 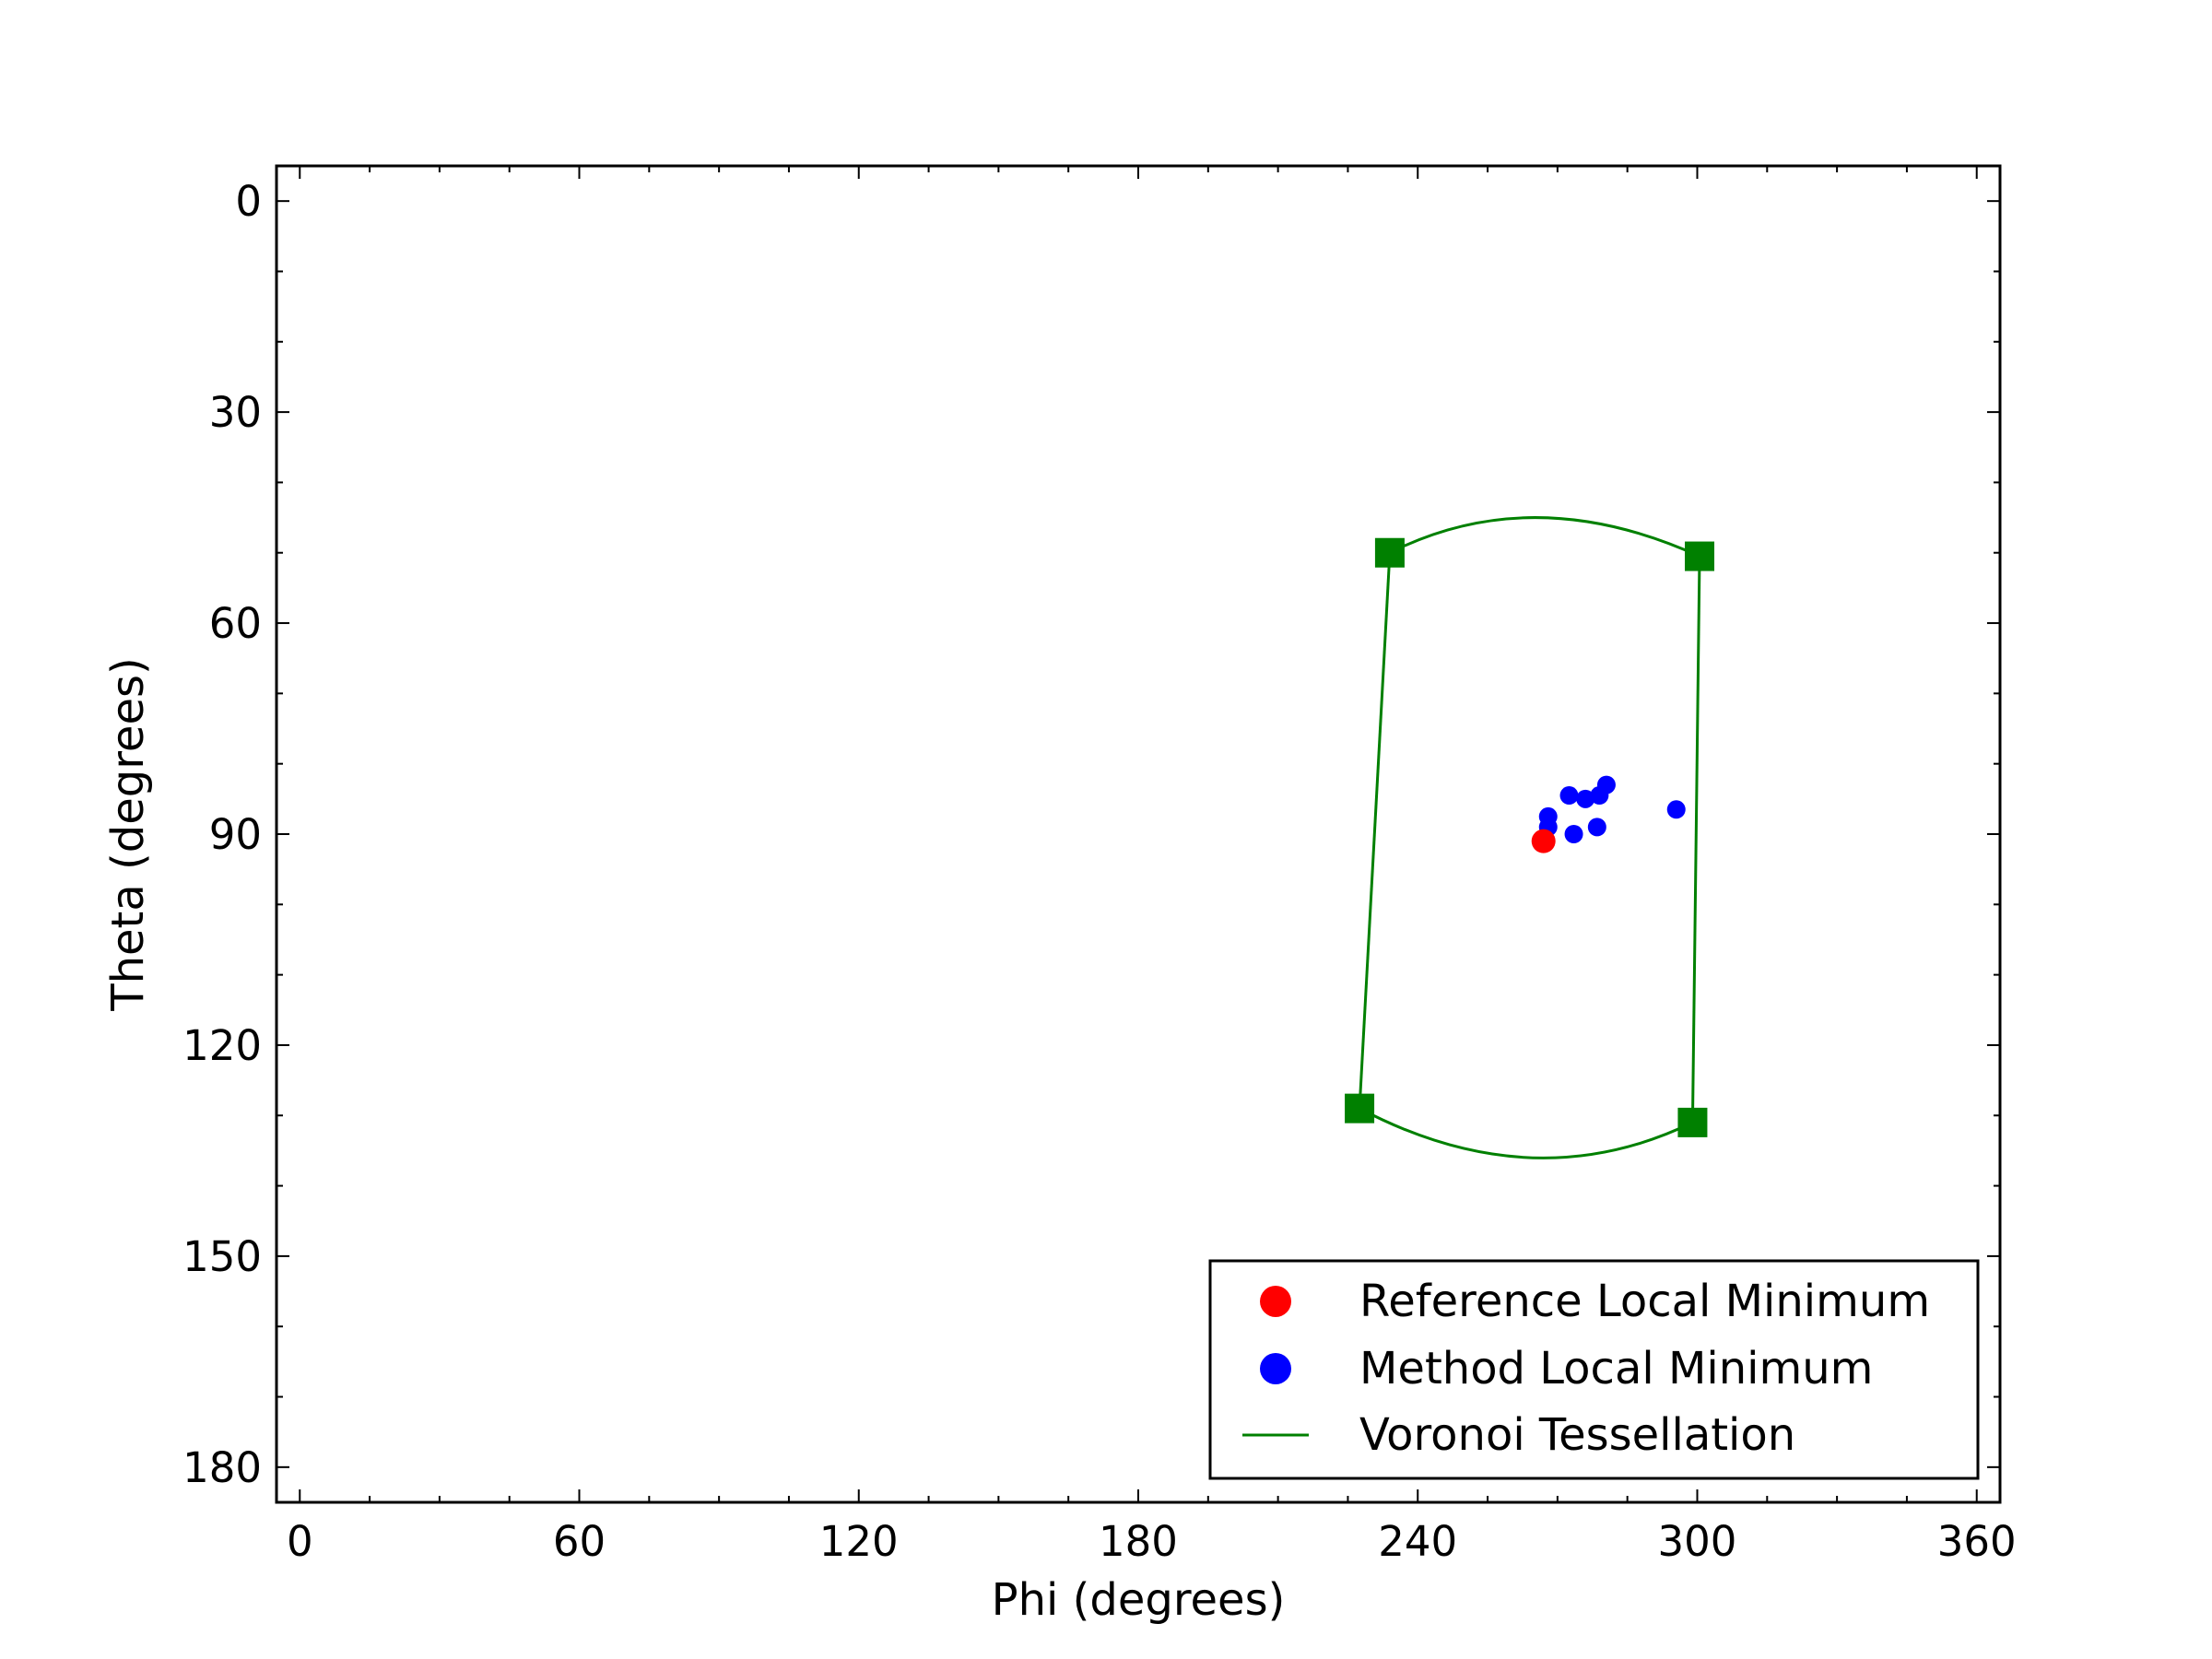 I want to click on x-tick-label: 300, so click(x=1697, y=1541).